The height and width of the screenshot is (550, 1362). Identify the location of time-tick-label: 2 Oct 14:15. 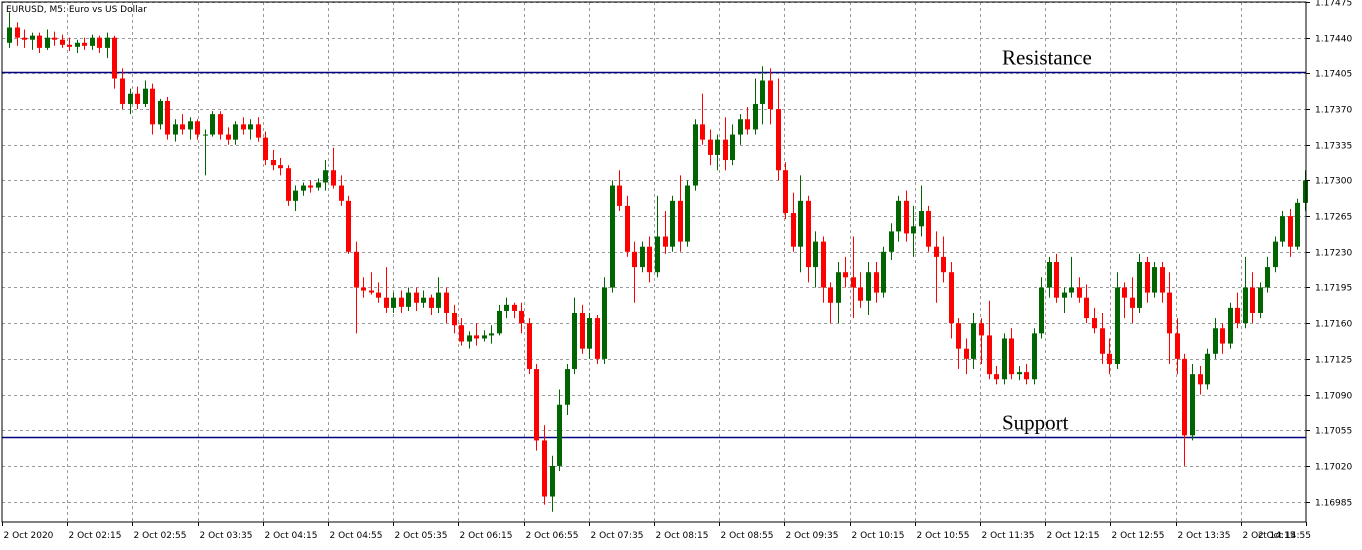
(1269, 536).